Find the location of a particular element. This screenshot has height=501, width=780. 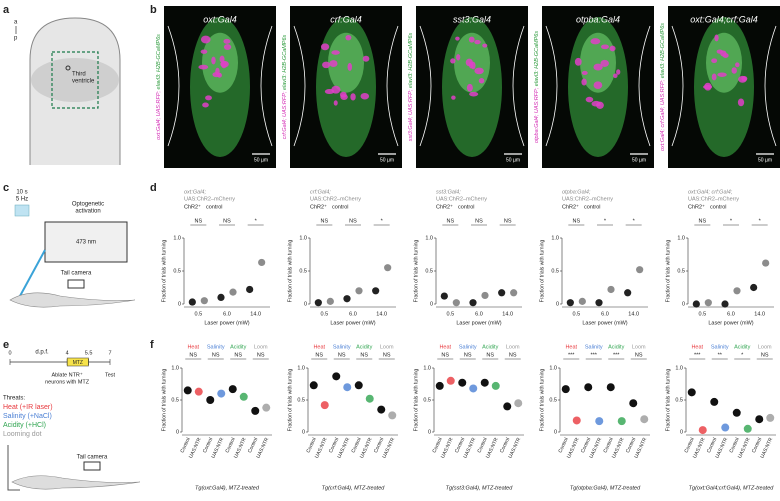

side-label: crf:Gal4; UAS:RFP; elavl3: H2B-GCaMP6s is located at coordinates (285, 86).